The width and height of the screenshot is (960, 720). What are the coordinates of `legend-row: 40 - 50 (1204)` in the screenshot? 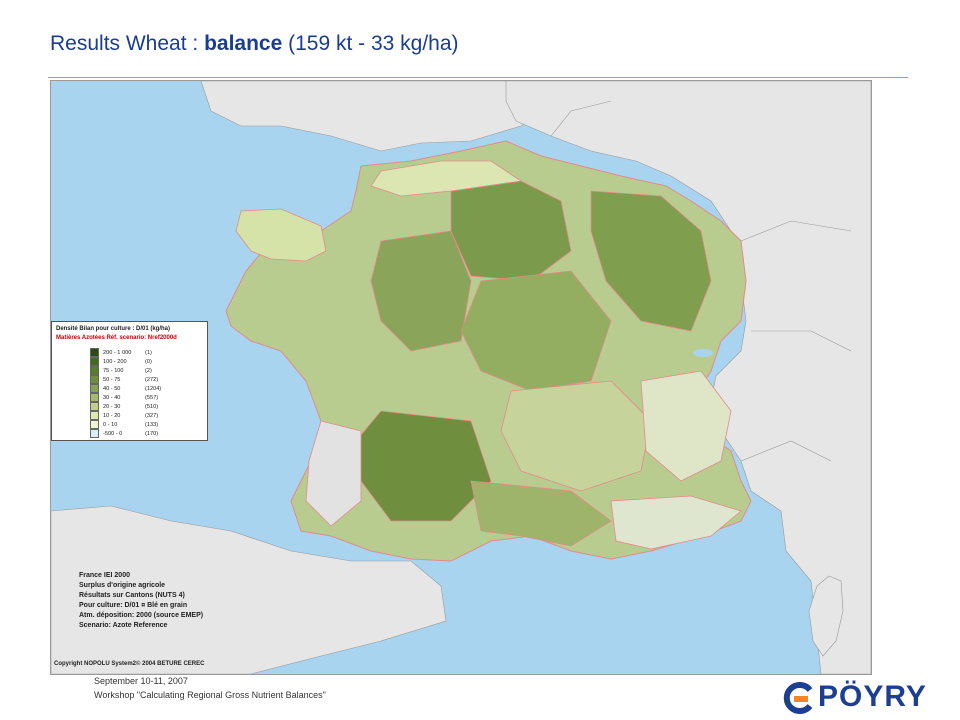 It's located at (125, 388).